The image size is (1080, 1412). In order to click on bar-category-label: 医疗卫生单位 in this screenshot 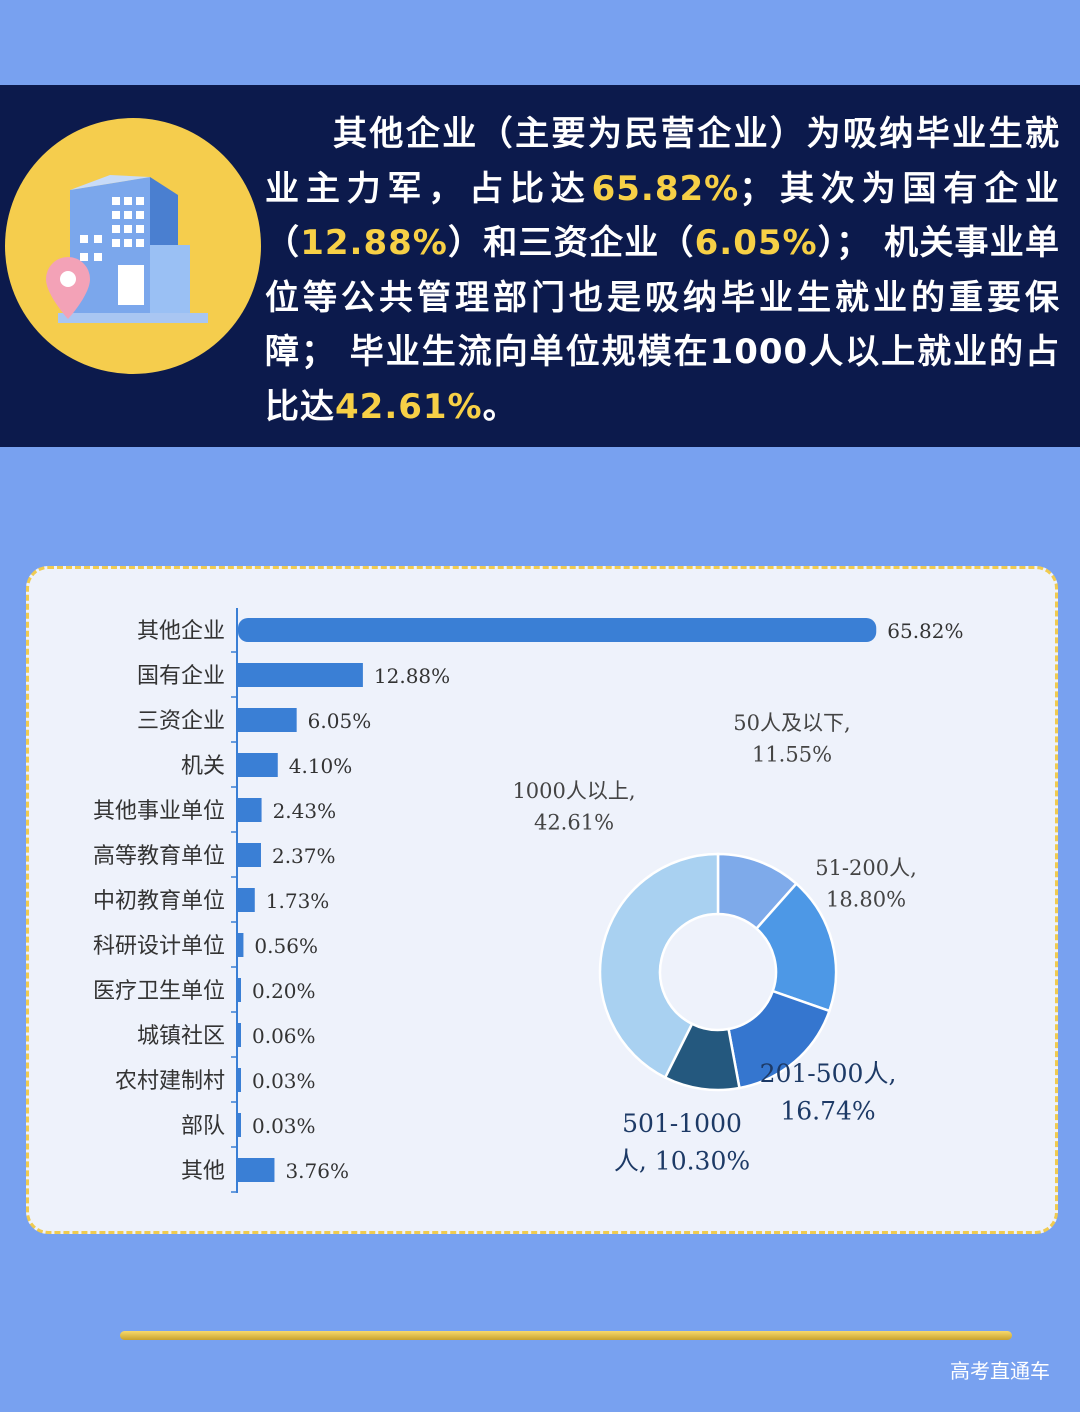, I will do `click(159, 991)`.